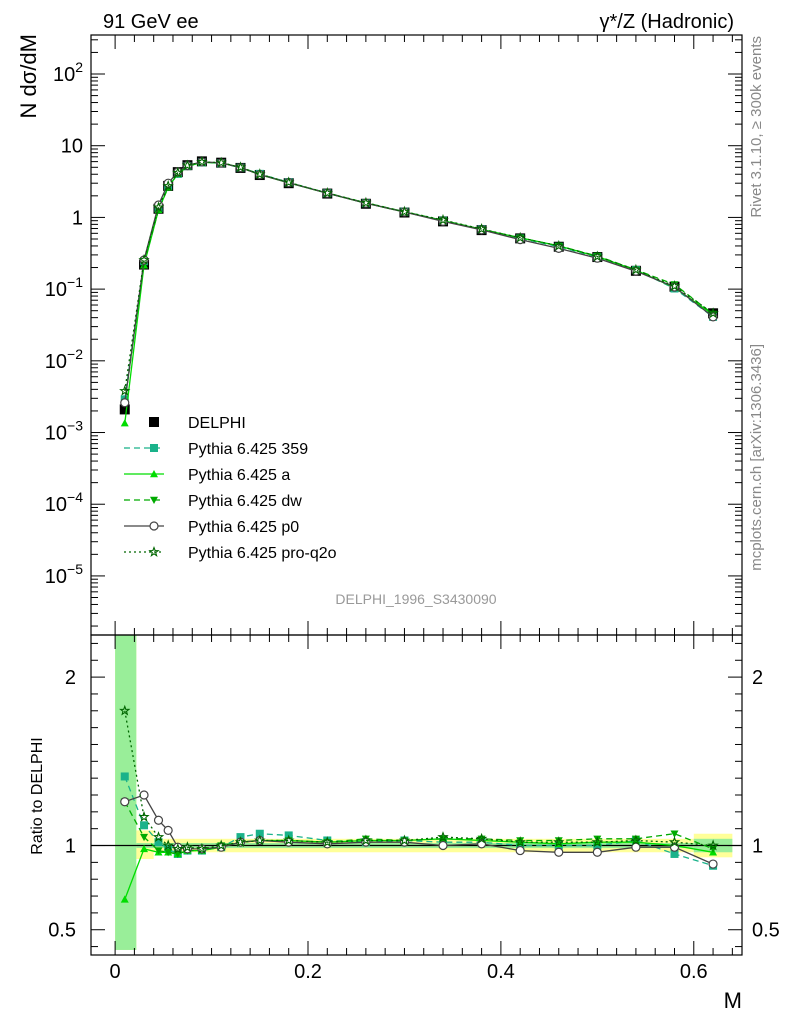  What do you see at coordinates (64, 574) in the screenshot?
I see `main-ytick-label-7: 10⁻⁵` at bounding box center [64, 574].